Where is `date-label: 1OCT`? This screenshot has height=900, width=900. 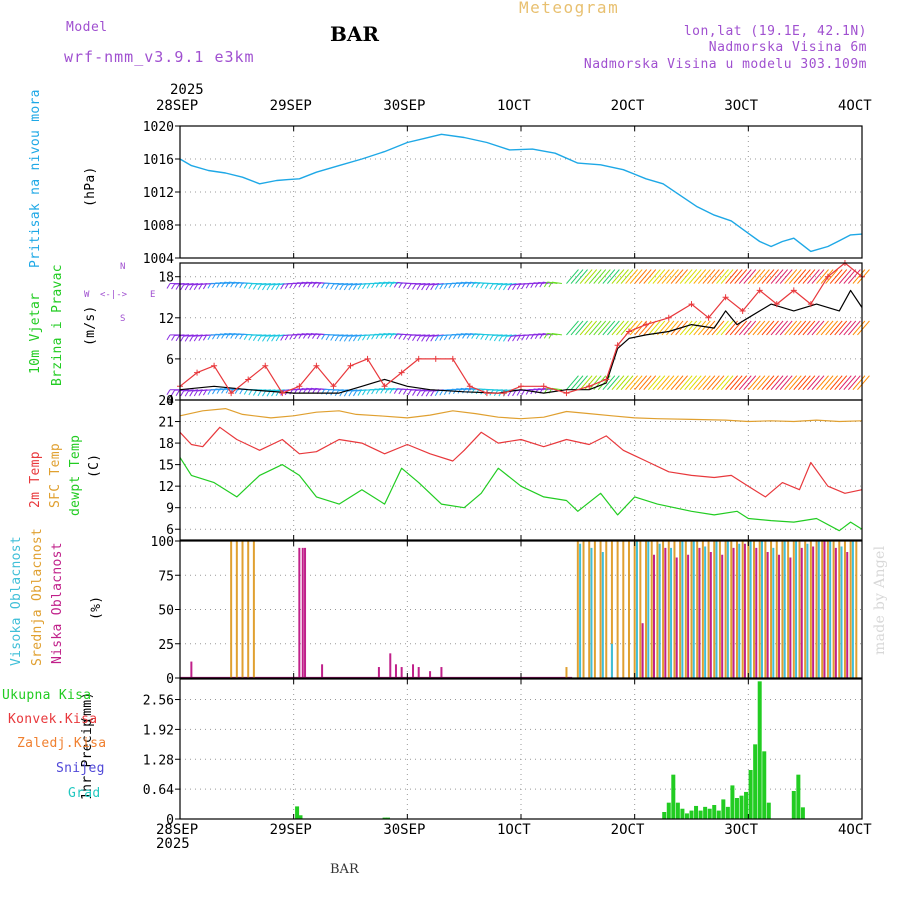 date-label: 1OCT is located at coordinates (514, 106).